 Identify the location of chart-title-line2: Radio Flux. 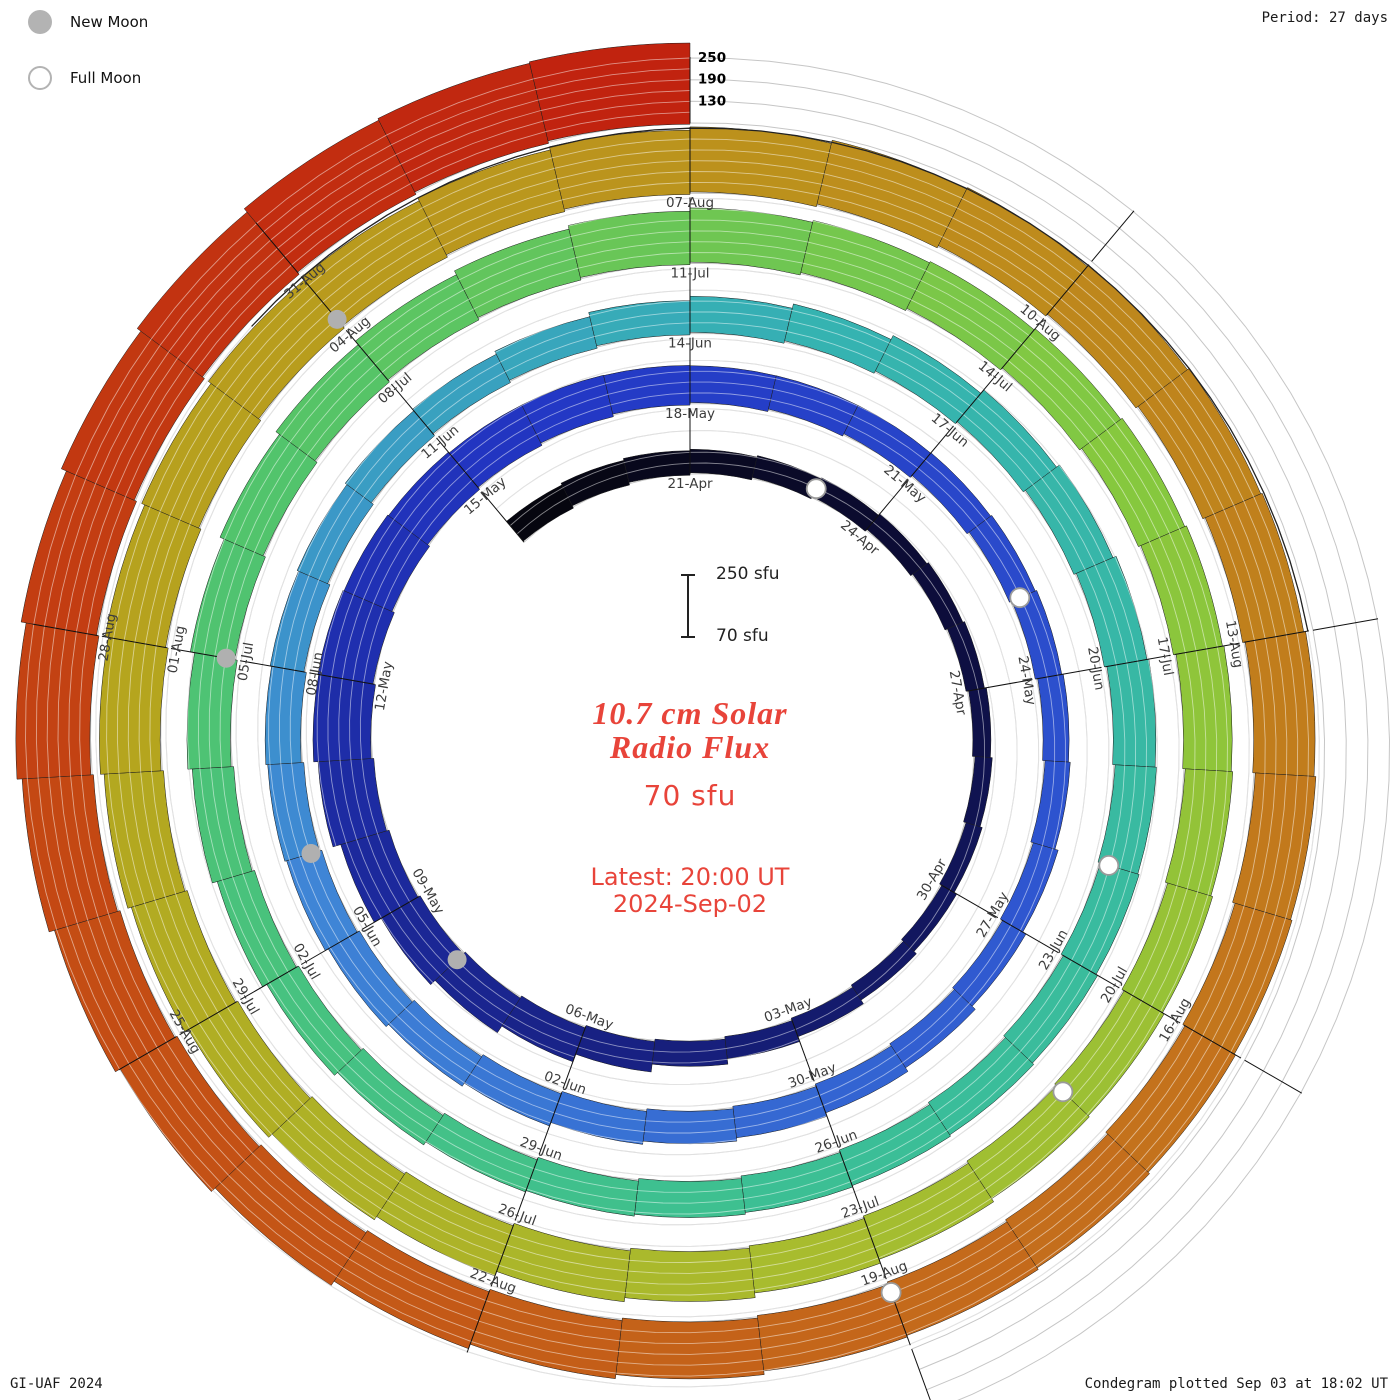
(690, 746).